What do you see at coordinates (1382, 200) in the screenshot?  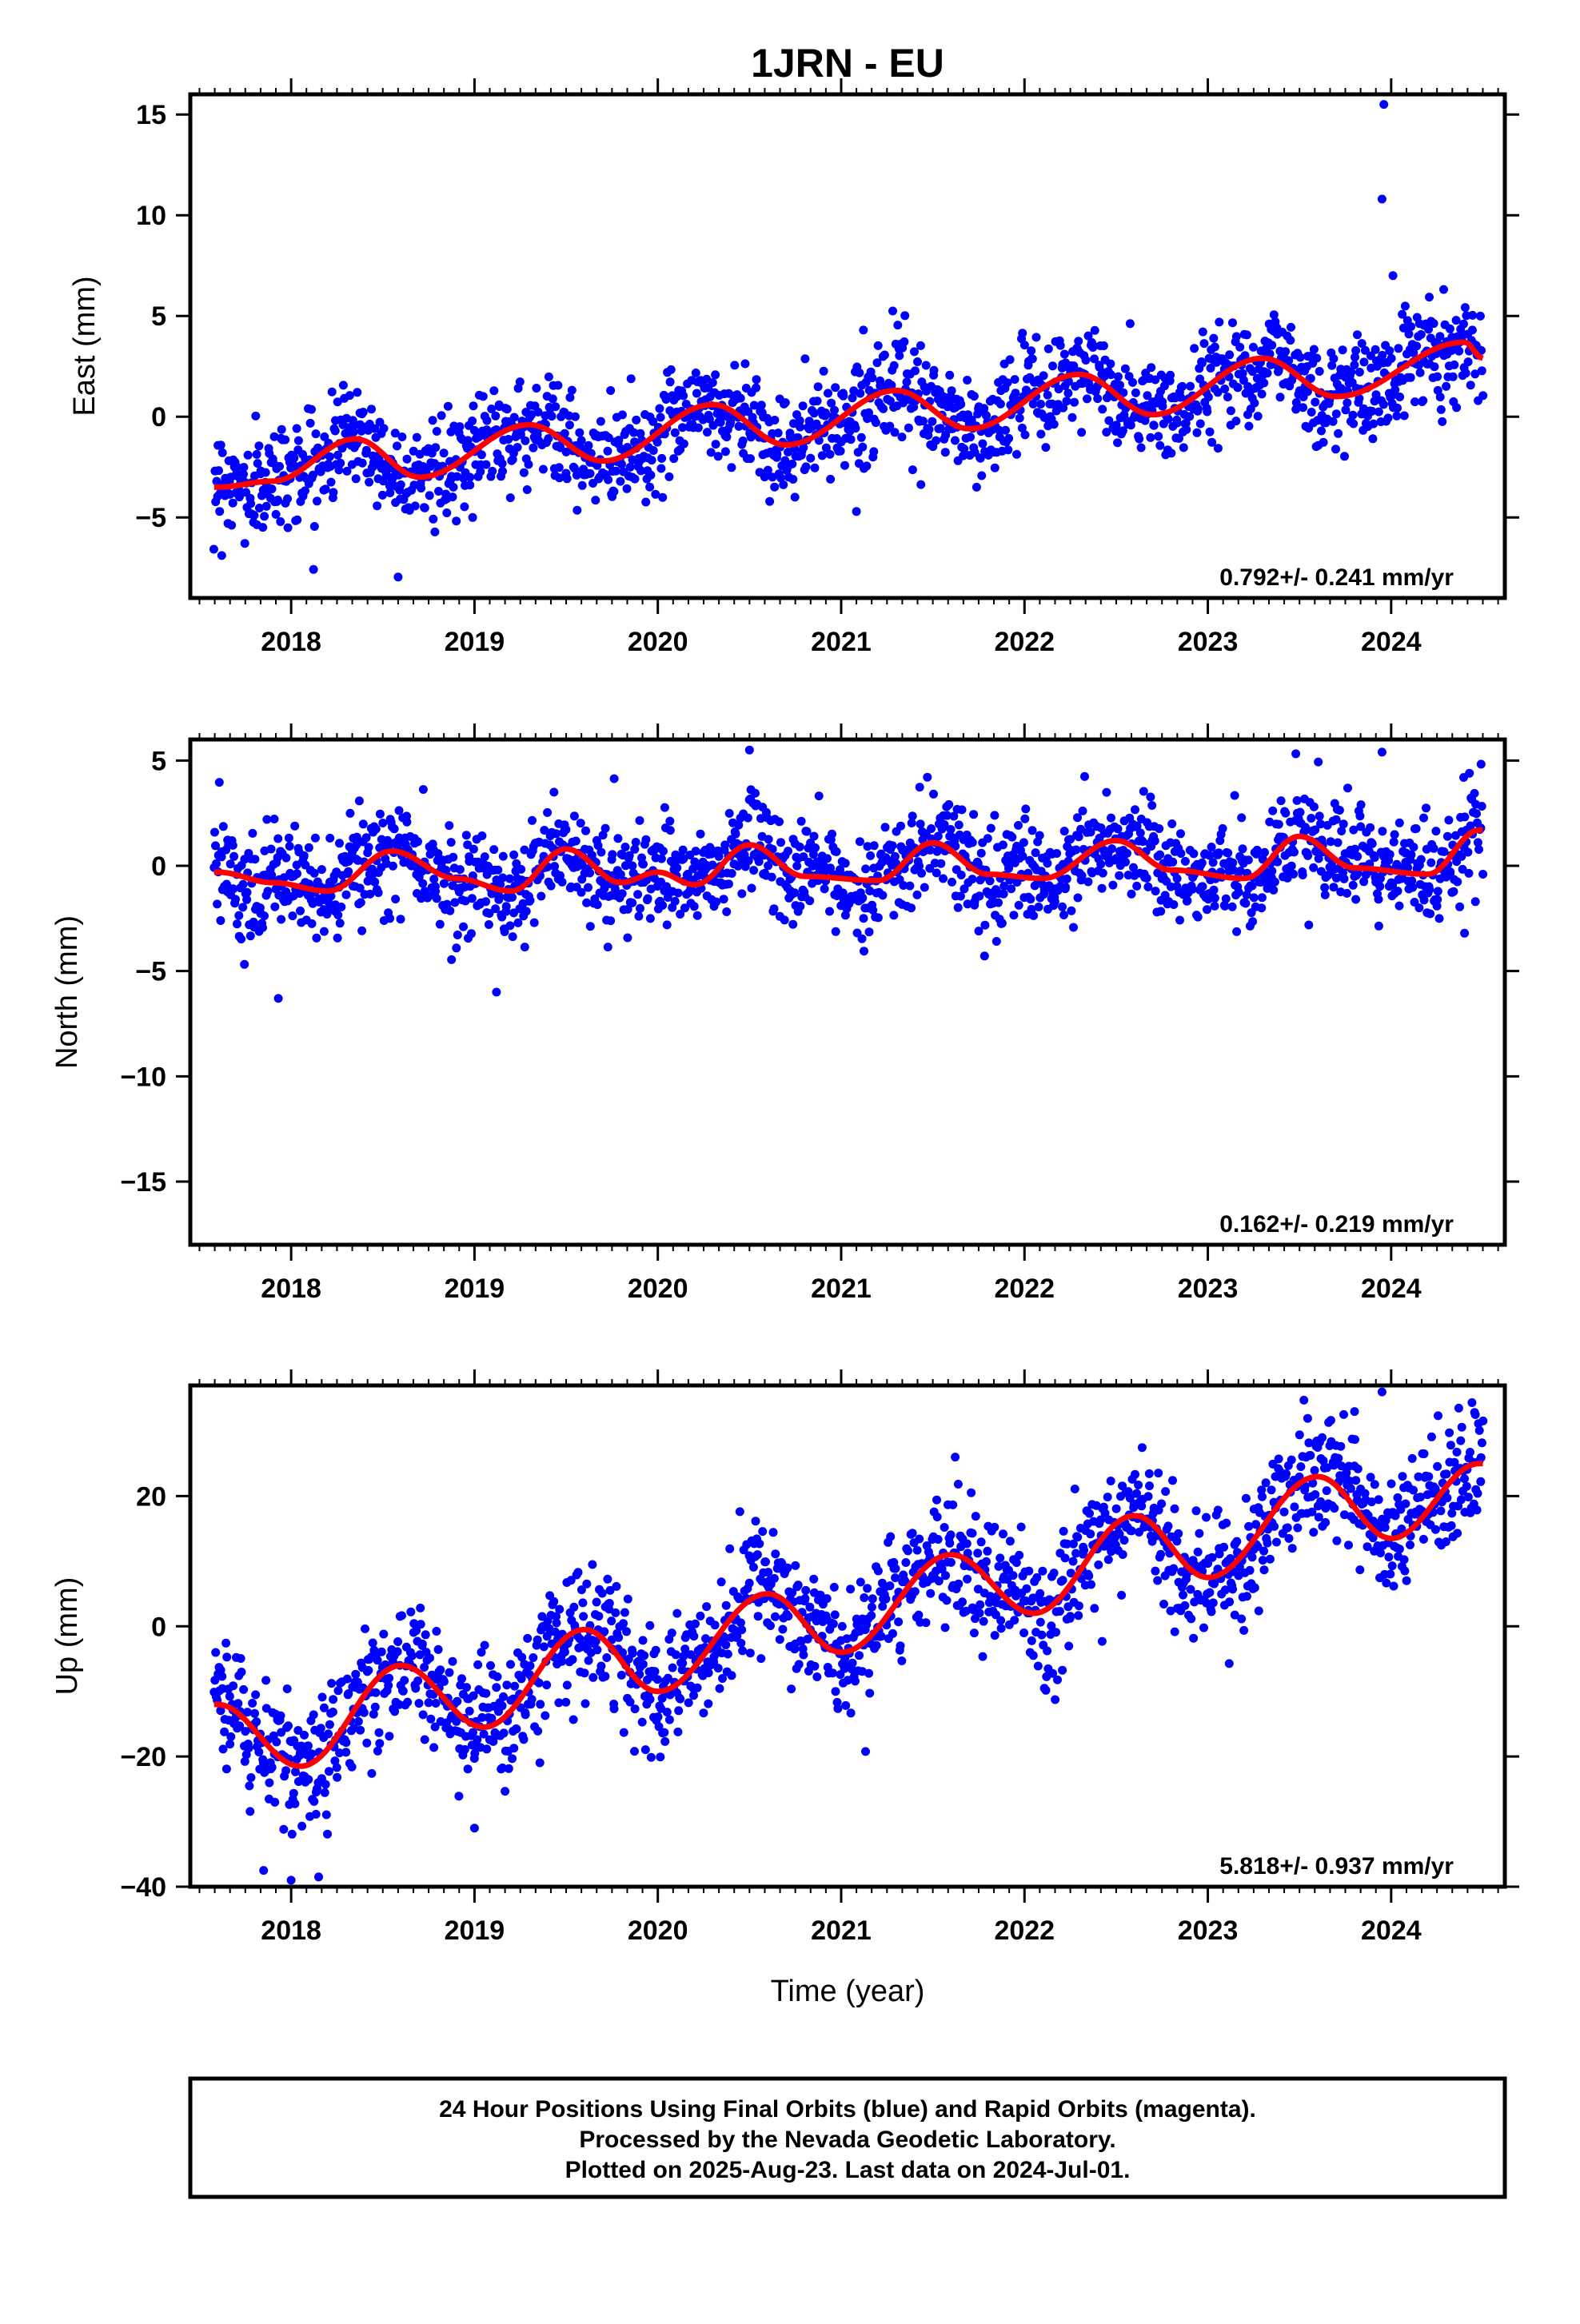 I see `east-outlier-point` at bounding box center [1382, 200].